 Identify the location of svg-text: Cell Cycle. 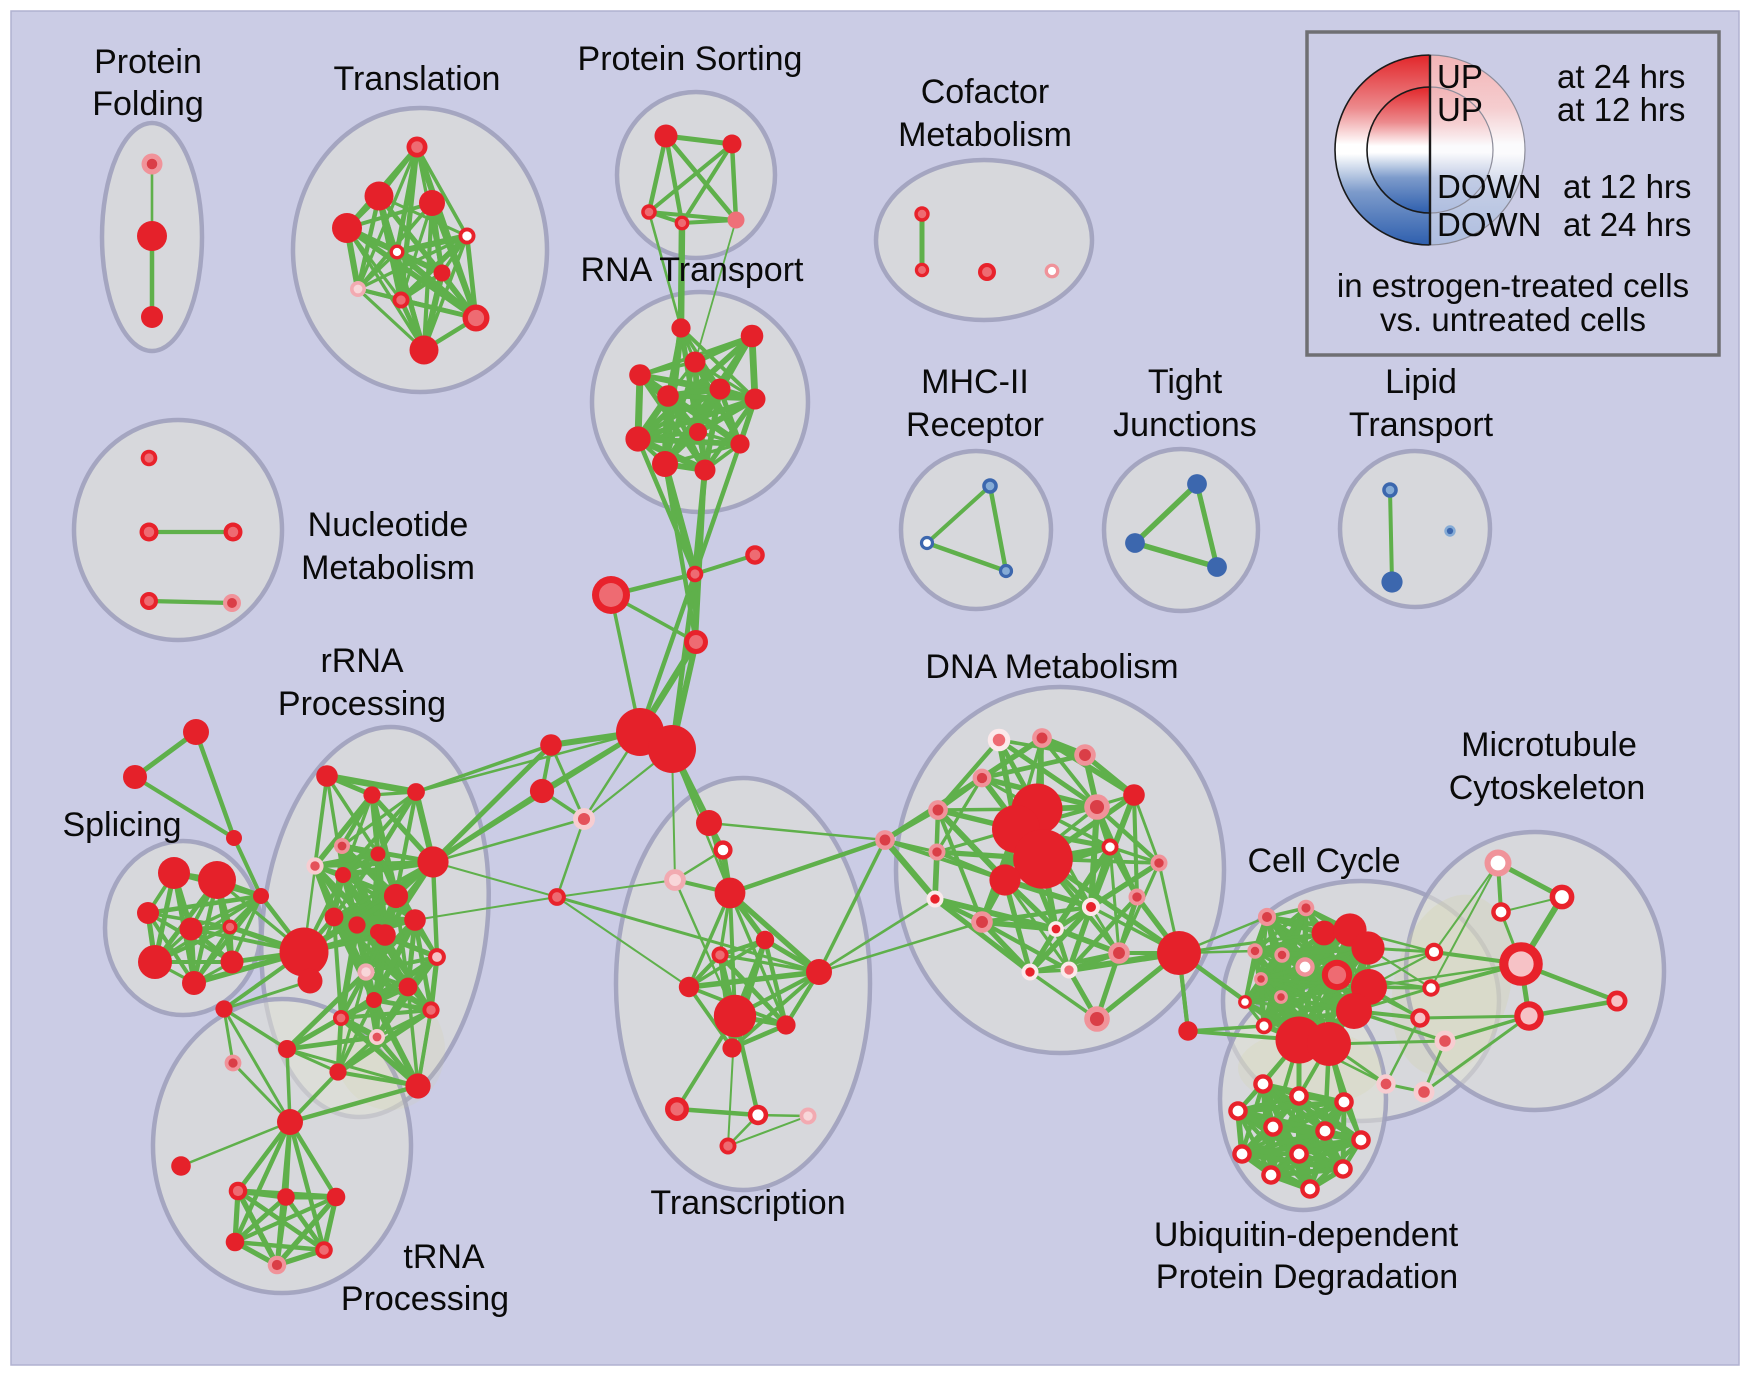
(1323, 861).